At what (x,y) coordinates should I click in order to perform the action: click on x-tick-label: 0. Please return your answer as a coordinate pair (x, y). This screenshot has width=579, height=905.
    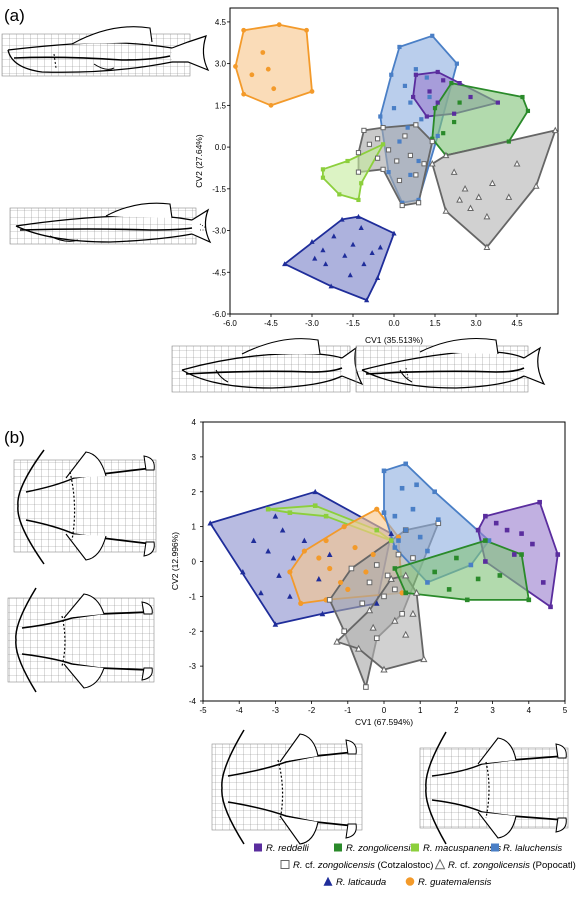
    Looking at the image, I should click on (384, 710).